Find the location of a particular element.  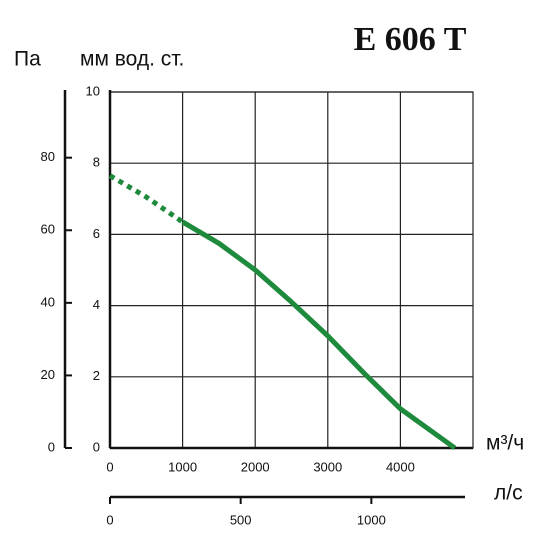

y-tick-label: 10 is located at coordinates (93, 90).